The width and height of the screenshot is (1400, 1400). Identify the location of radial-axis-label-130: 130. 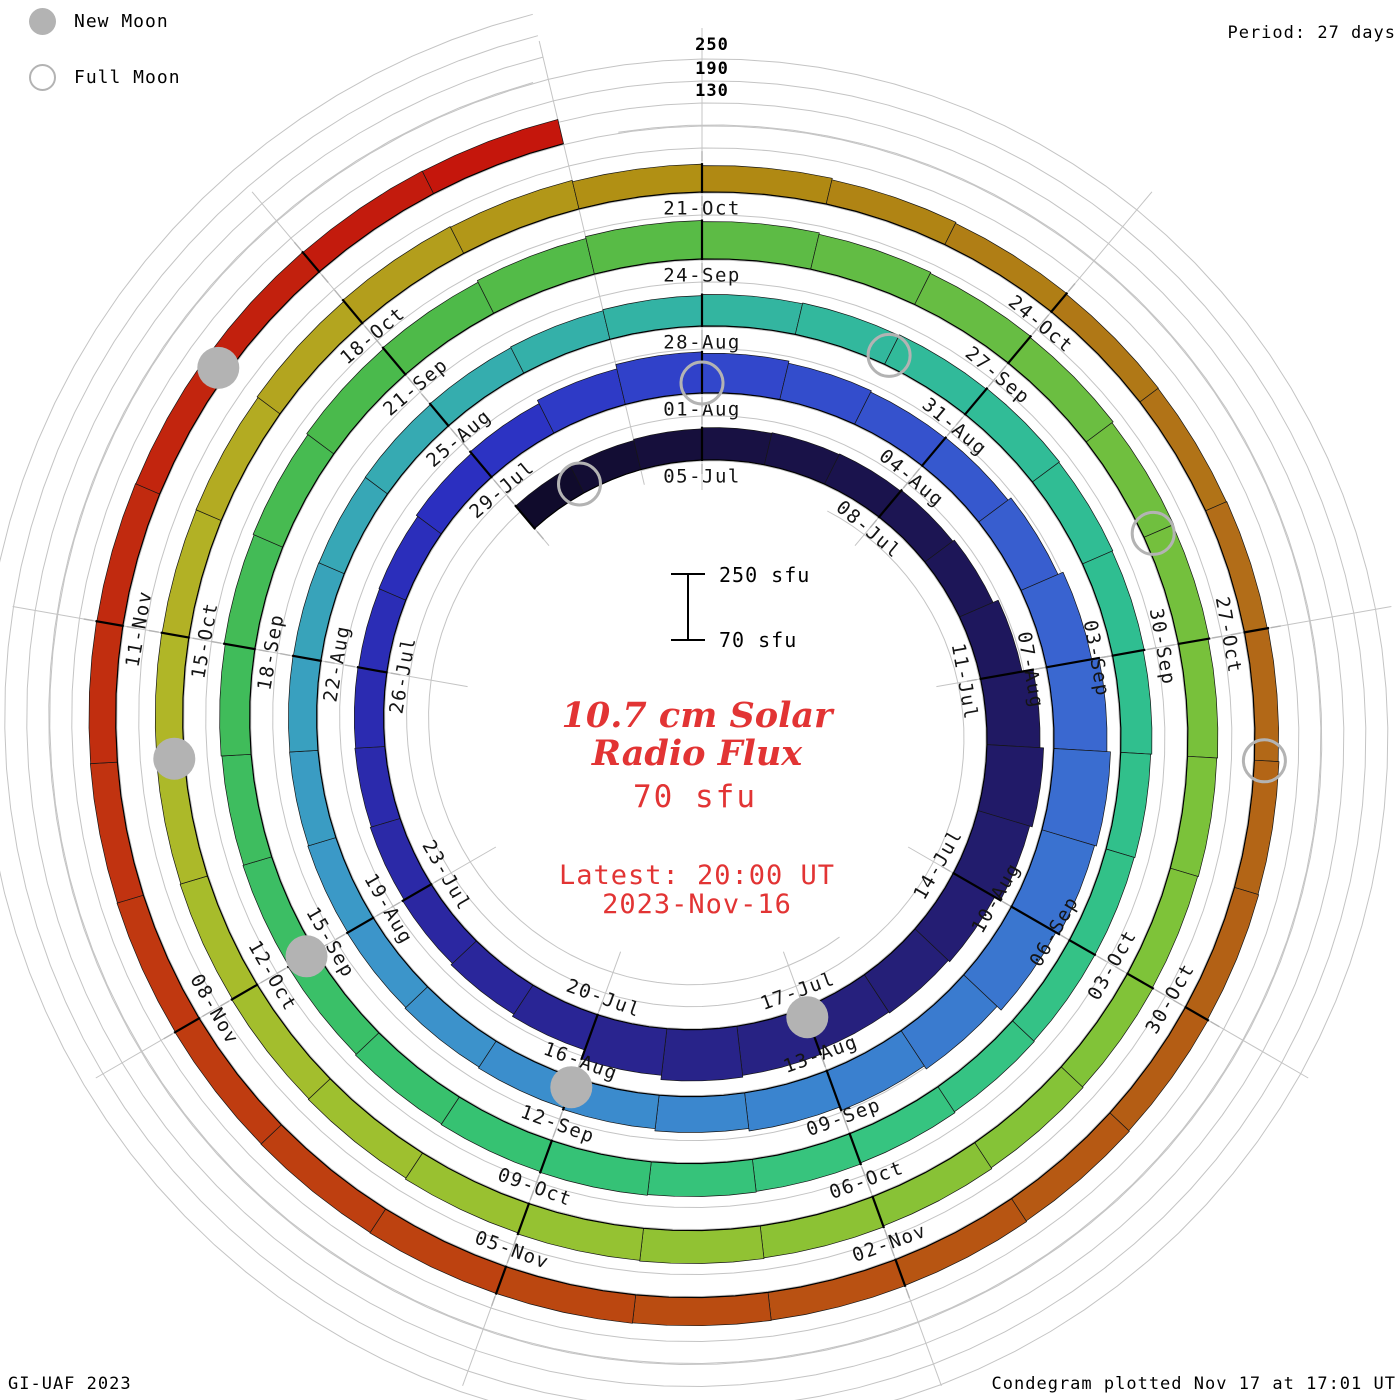
(712, 91).